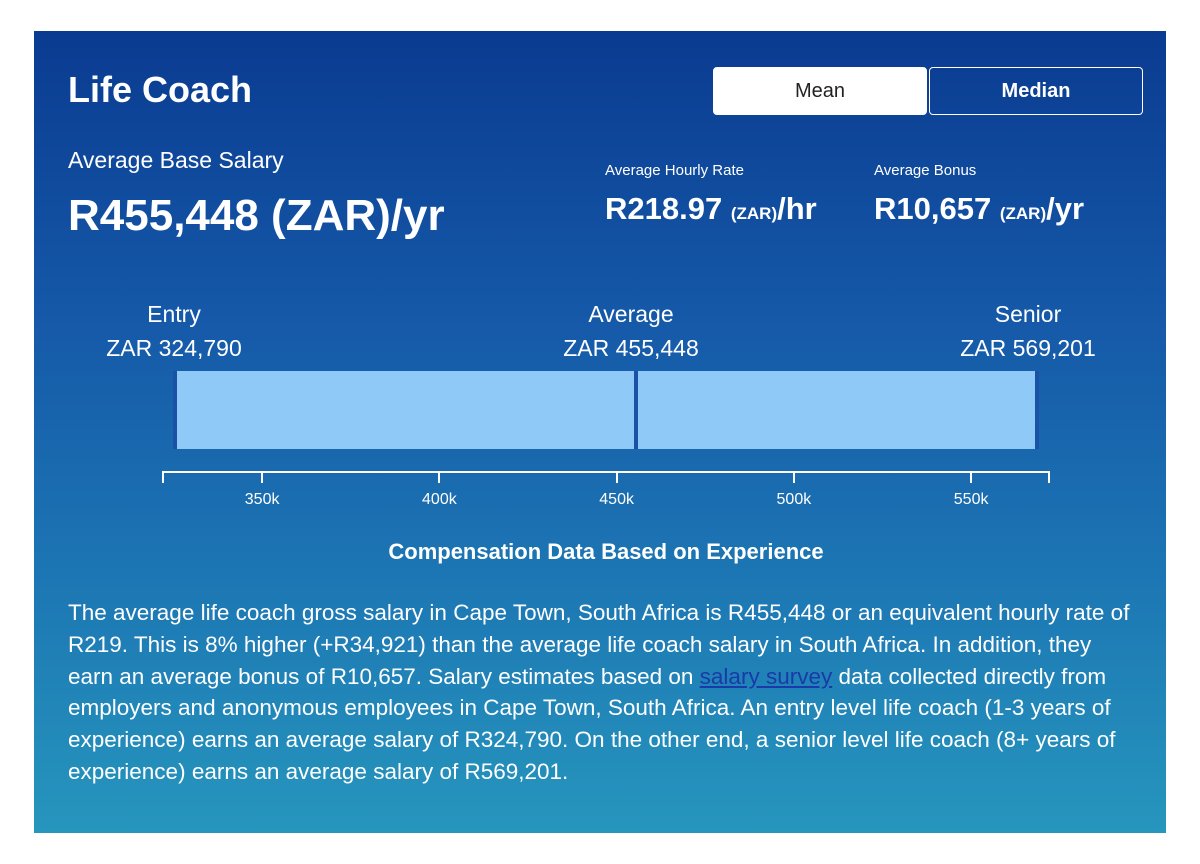 The image size is (1200, 864). What do you see at coordinates (928, 92) in the screenshot?
I see `mean-median-toggle: Mean Median` at bounding box center [928, 92].